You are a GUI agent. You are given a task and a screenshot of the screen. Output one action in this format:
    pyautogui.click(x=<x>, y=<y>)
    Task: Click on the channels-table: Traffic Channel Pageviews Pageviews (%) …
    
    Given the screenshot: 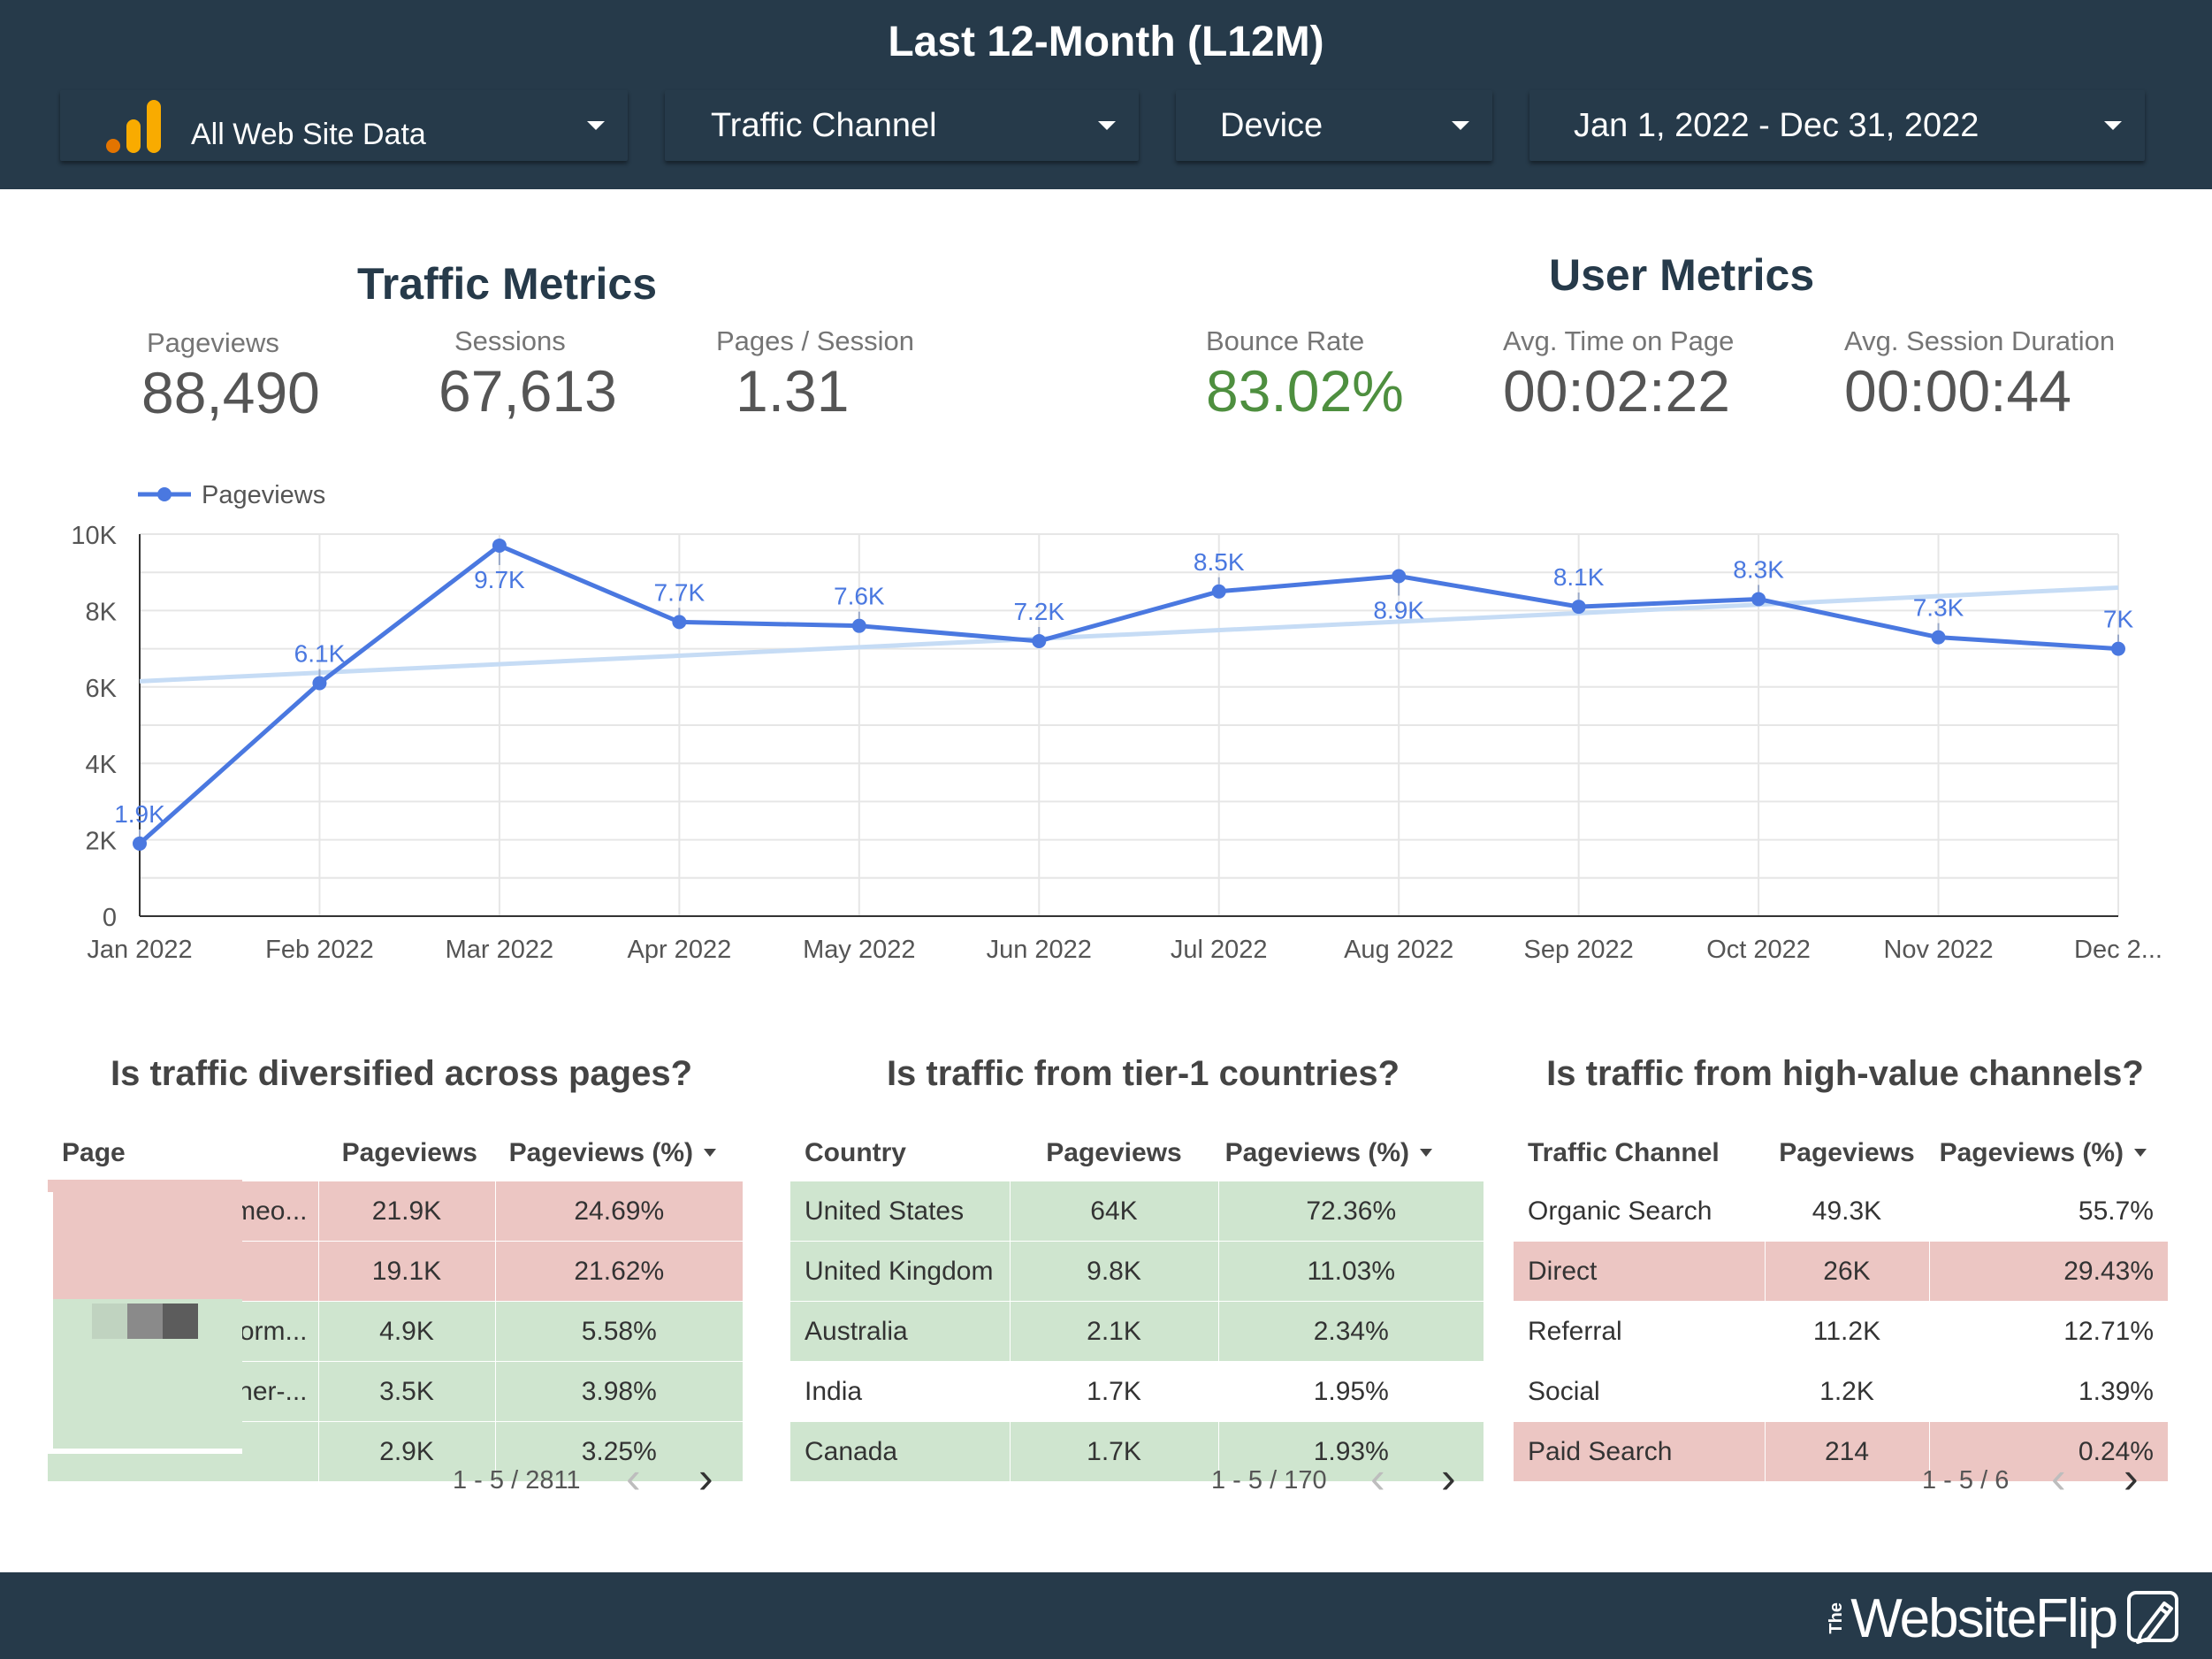 What is the action you would take?
    pyautogui.click(x=1841, y=1303)
    